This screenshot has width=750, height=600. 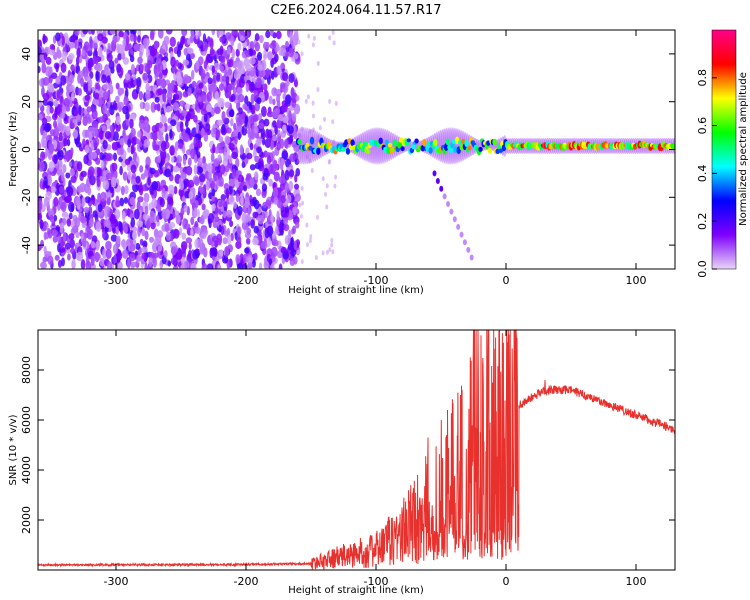 What do you see at coordinates (116, 280) in the screenshot?
I see `x-tick-label: -300` at bounding box center [116, 280].